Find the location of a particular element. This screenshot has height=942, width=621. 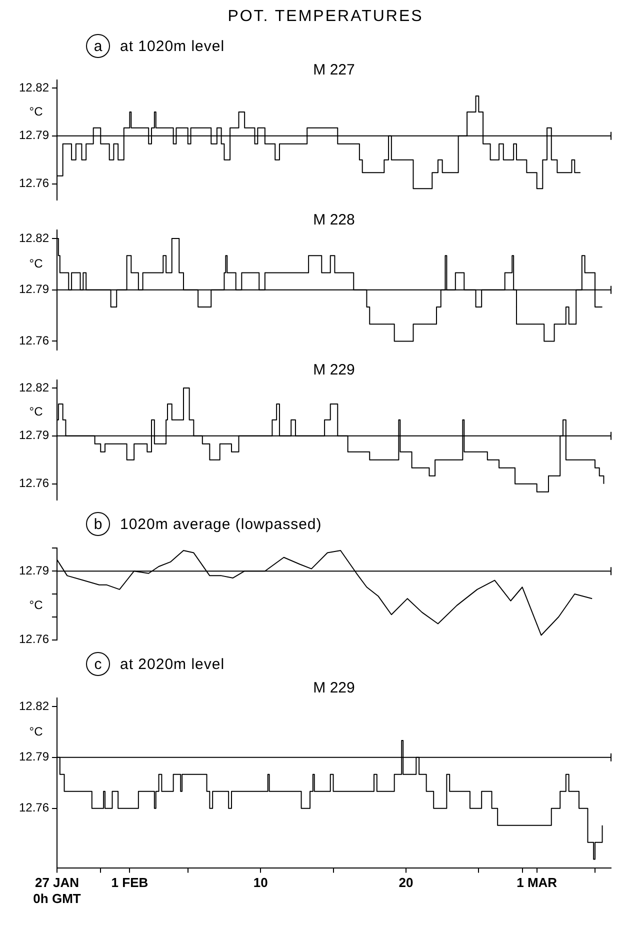

chart-subtitle: at 1020m level is located at coordinates (172, 46).